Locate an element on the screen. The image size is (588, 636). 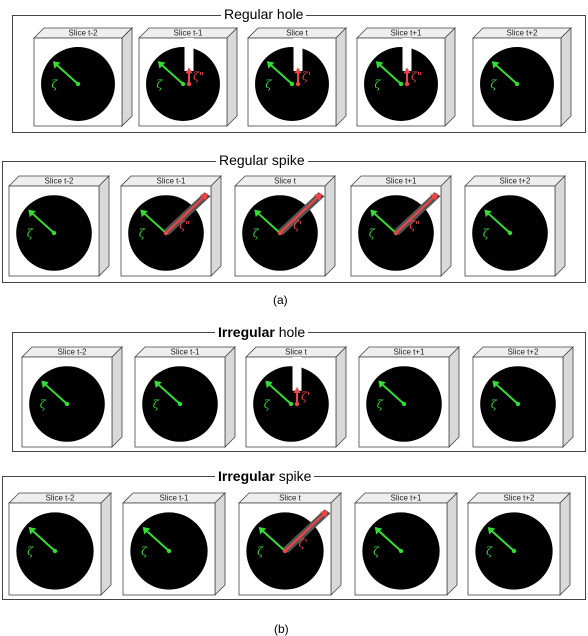
slice-cube: Slice t+2 ζ is located at coordinates (523, 397).